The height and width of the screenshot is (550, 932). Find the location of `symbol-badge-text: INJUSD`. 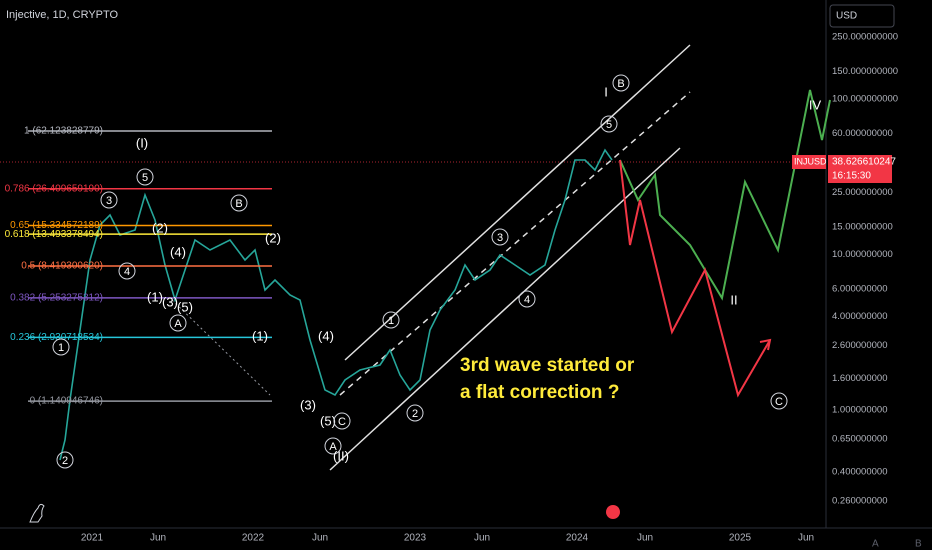

symbol-badge-text: INJUSD is located at coordinates (810, 161).